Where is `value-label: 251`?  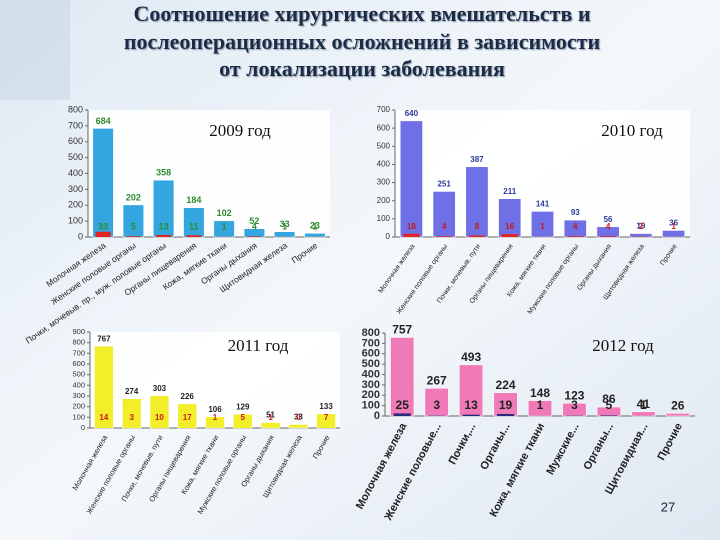 value-label: 251 is located at coordinates (444, 184).